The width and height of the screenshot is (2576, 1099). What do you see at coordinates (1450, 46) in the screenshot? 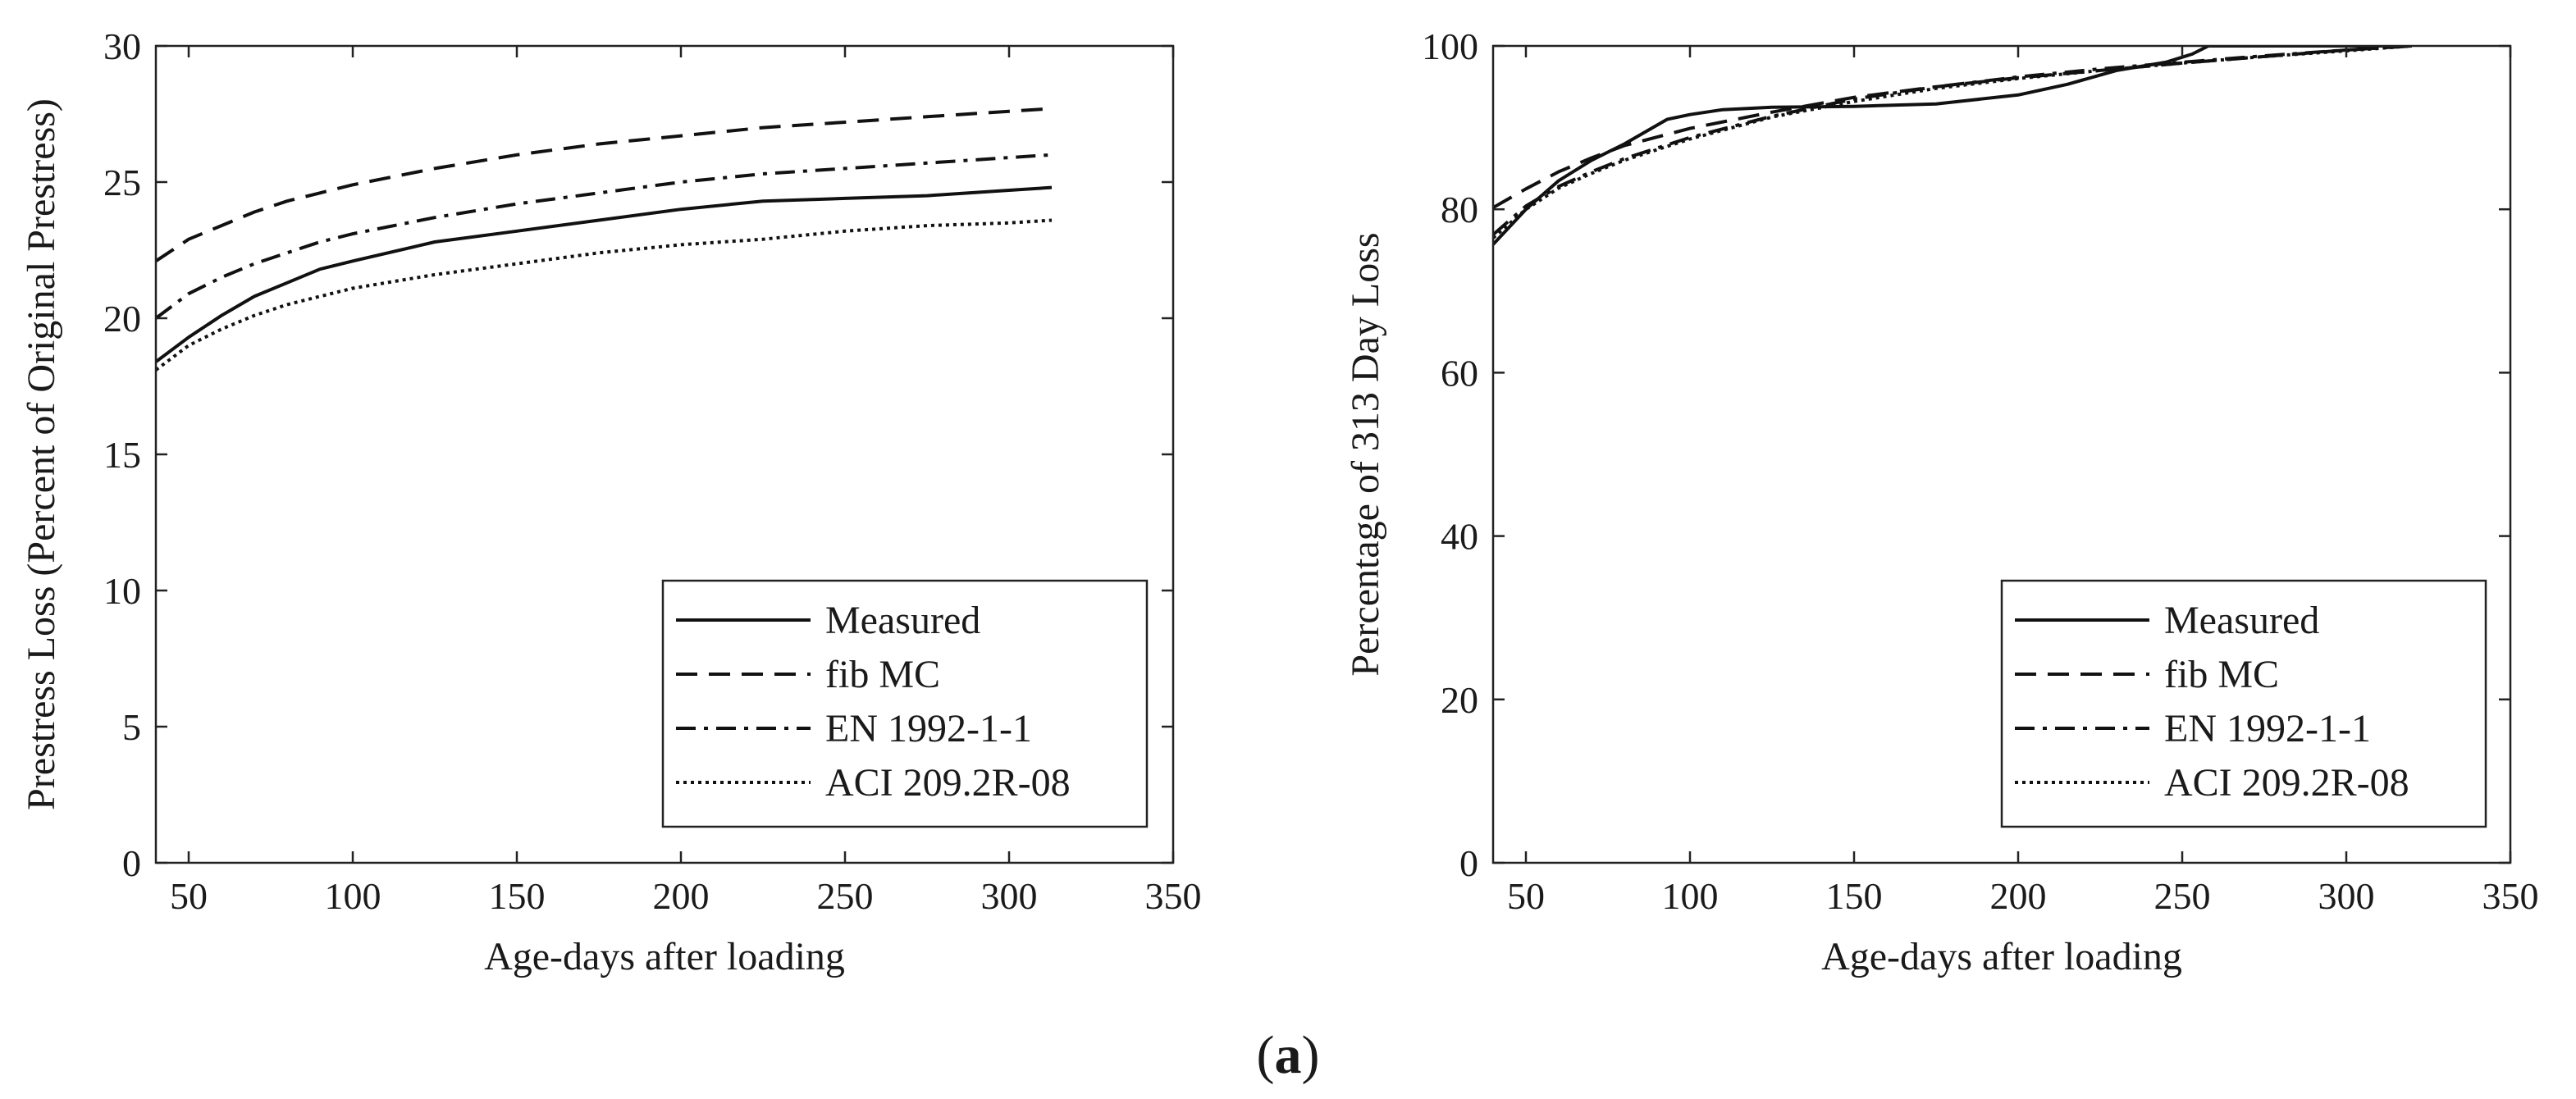
I see `y-tick-label: 100` at bounding box center [1450, 46].